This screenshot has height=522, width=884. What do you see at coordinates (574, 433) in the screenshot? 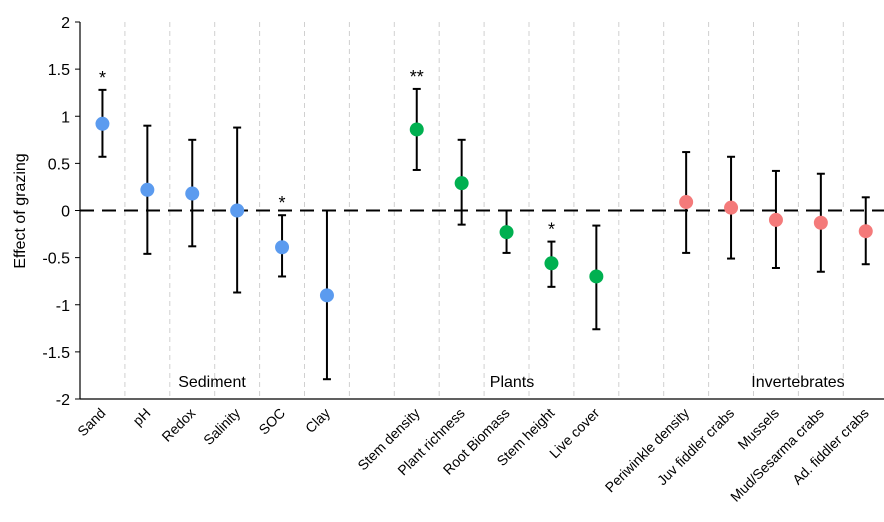
I see `category-label: Live cover` at bounding box center [574, 433].